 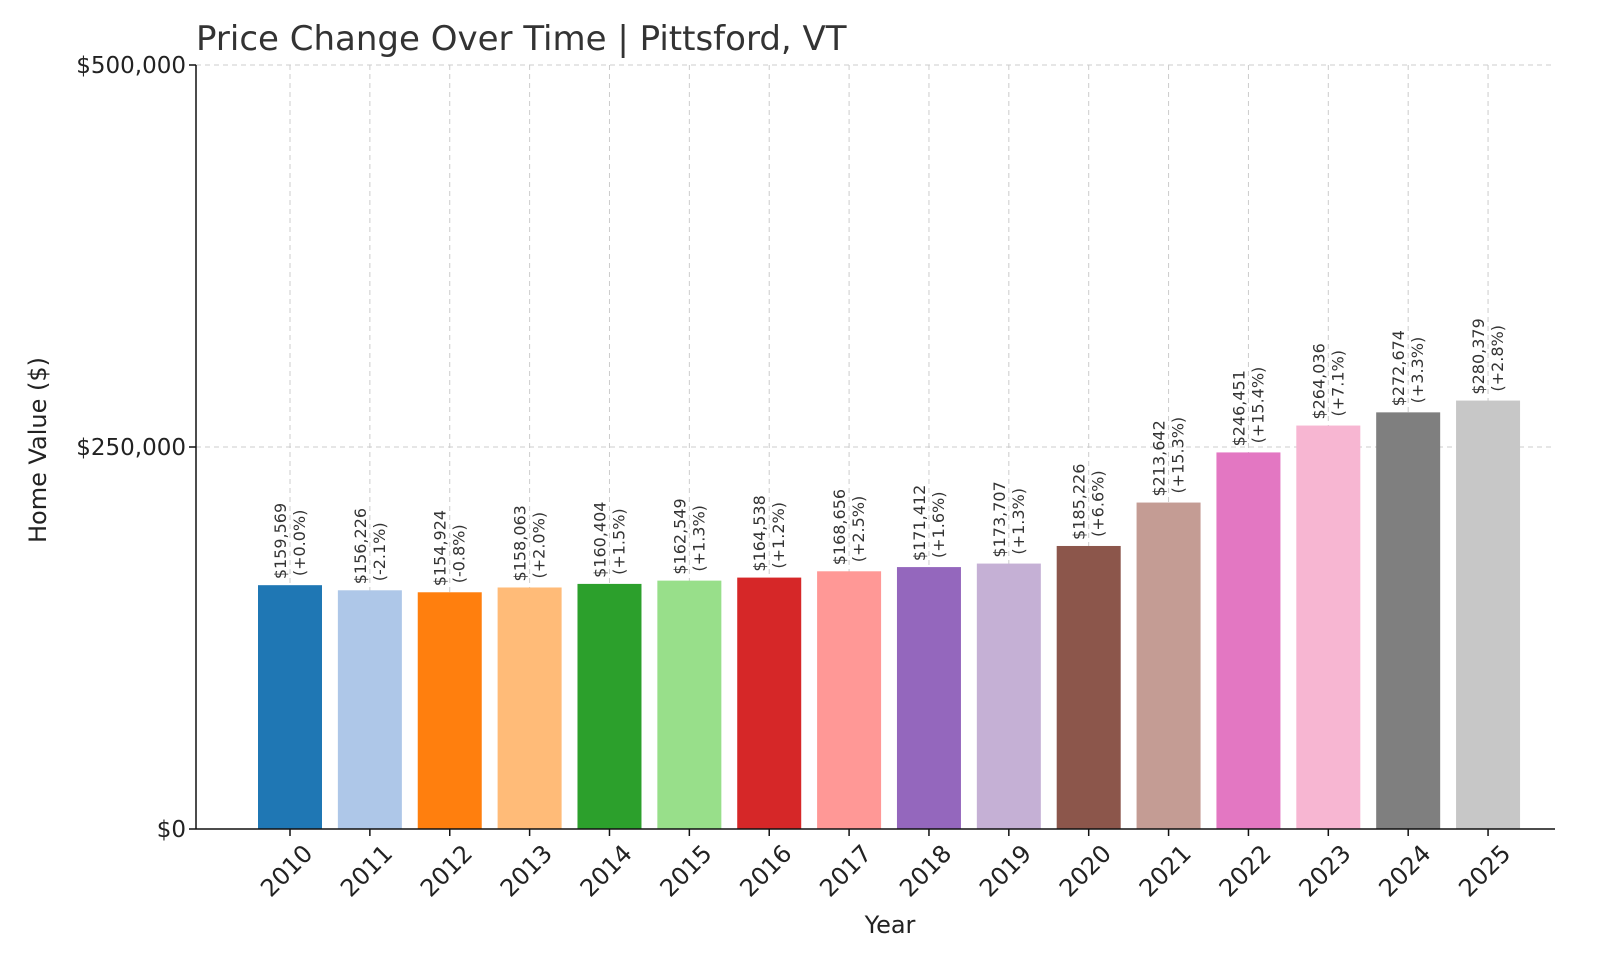 What do you see at coordinates (131, 66) in the screenshot?
I see `y-tick-label: $500,000` at bounding box center [131, 66].